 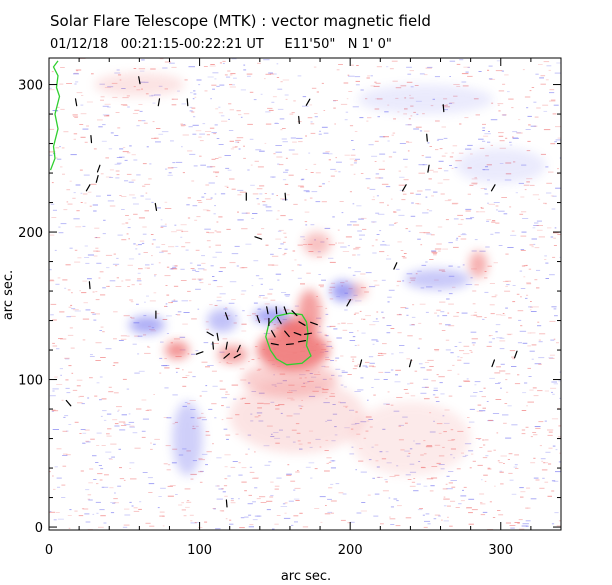 I want to click on x-axis-label: arc sec., so click(x=306, y=576).